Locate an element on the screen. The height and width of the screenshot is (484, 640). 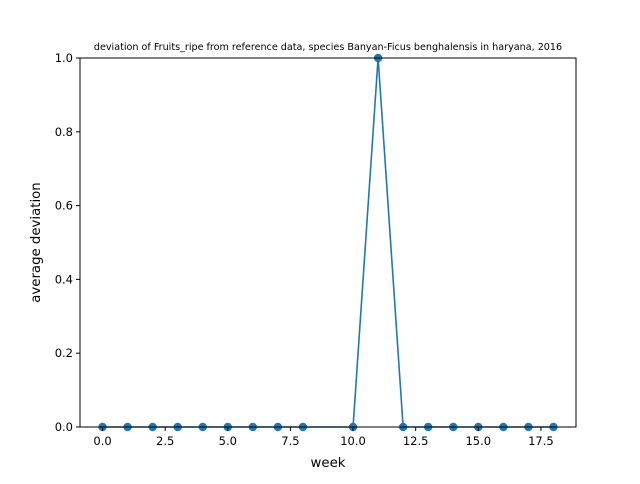
y-tick-label: 0.0 is located at coordinates (64, 427).